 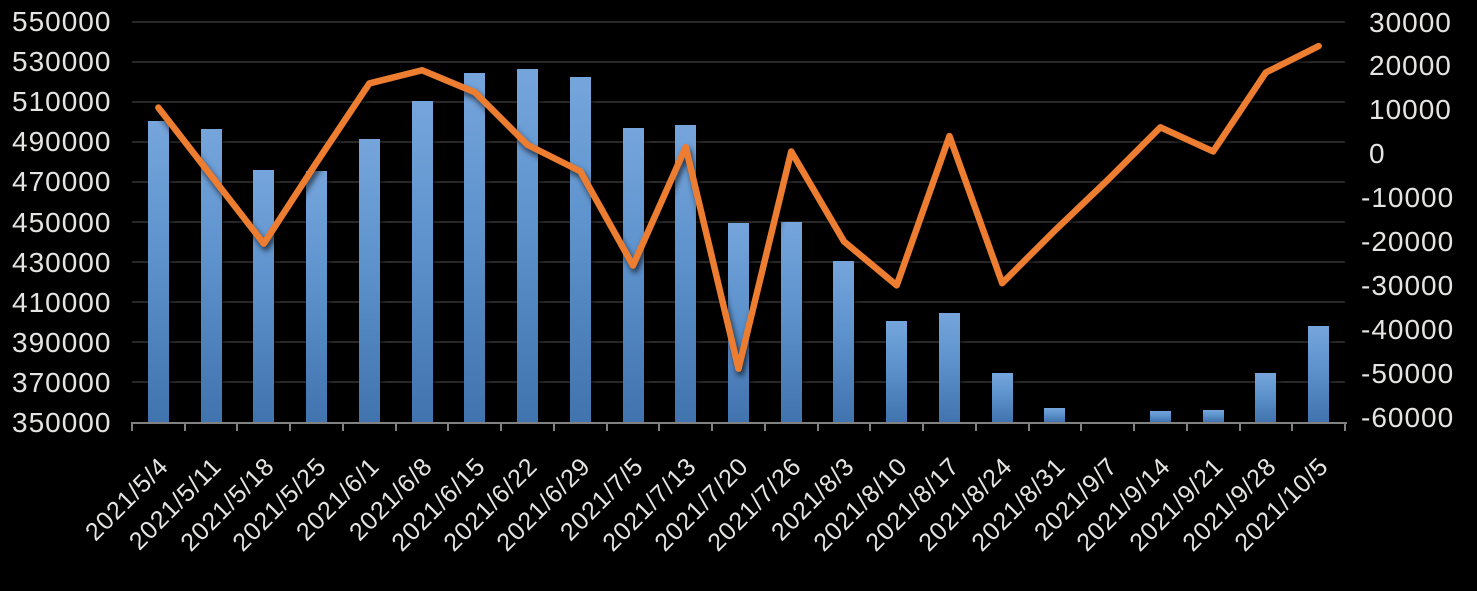 What do you see at coordinates (1408, 373) in the screenshot?
I see `y-axis-right-label: -50000` at bounding box center [1408, 373].